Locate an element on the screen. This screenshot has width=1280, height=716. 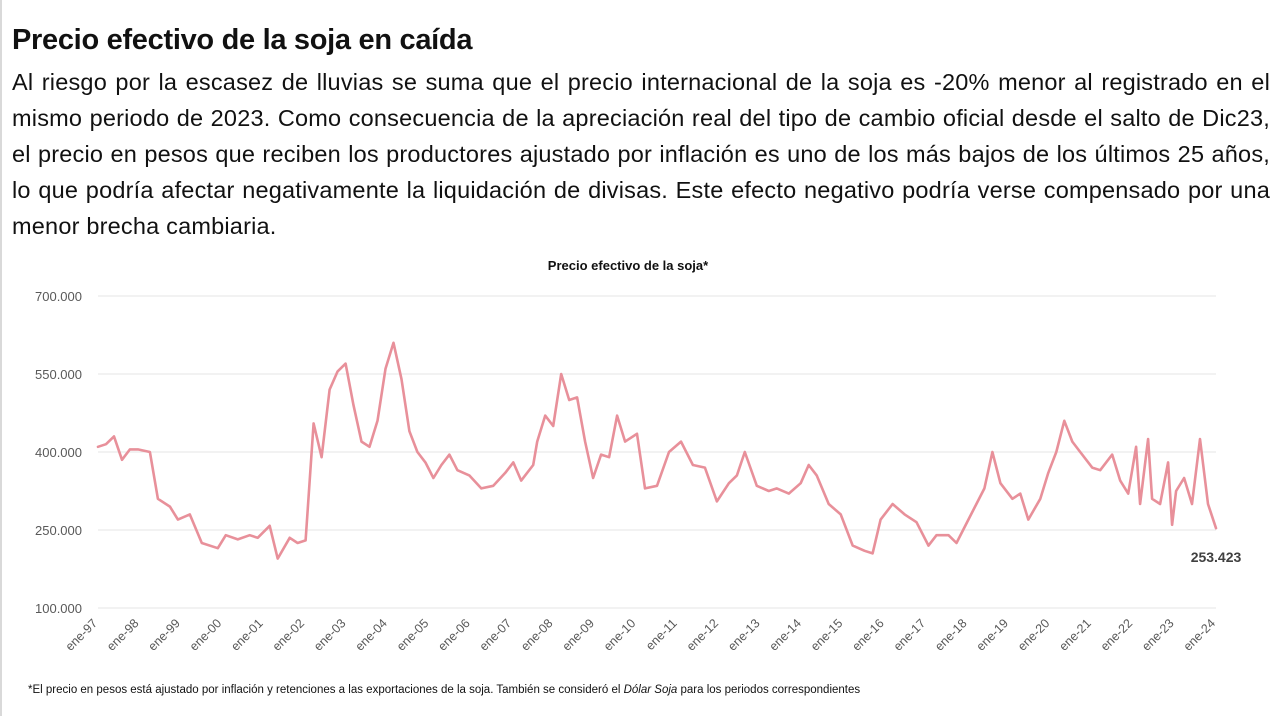
y-tick-label: 100.000 is located at coordinates (58, 608).